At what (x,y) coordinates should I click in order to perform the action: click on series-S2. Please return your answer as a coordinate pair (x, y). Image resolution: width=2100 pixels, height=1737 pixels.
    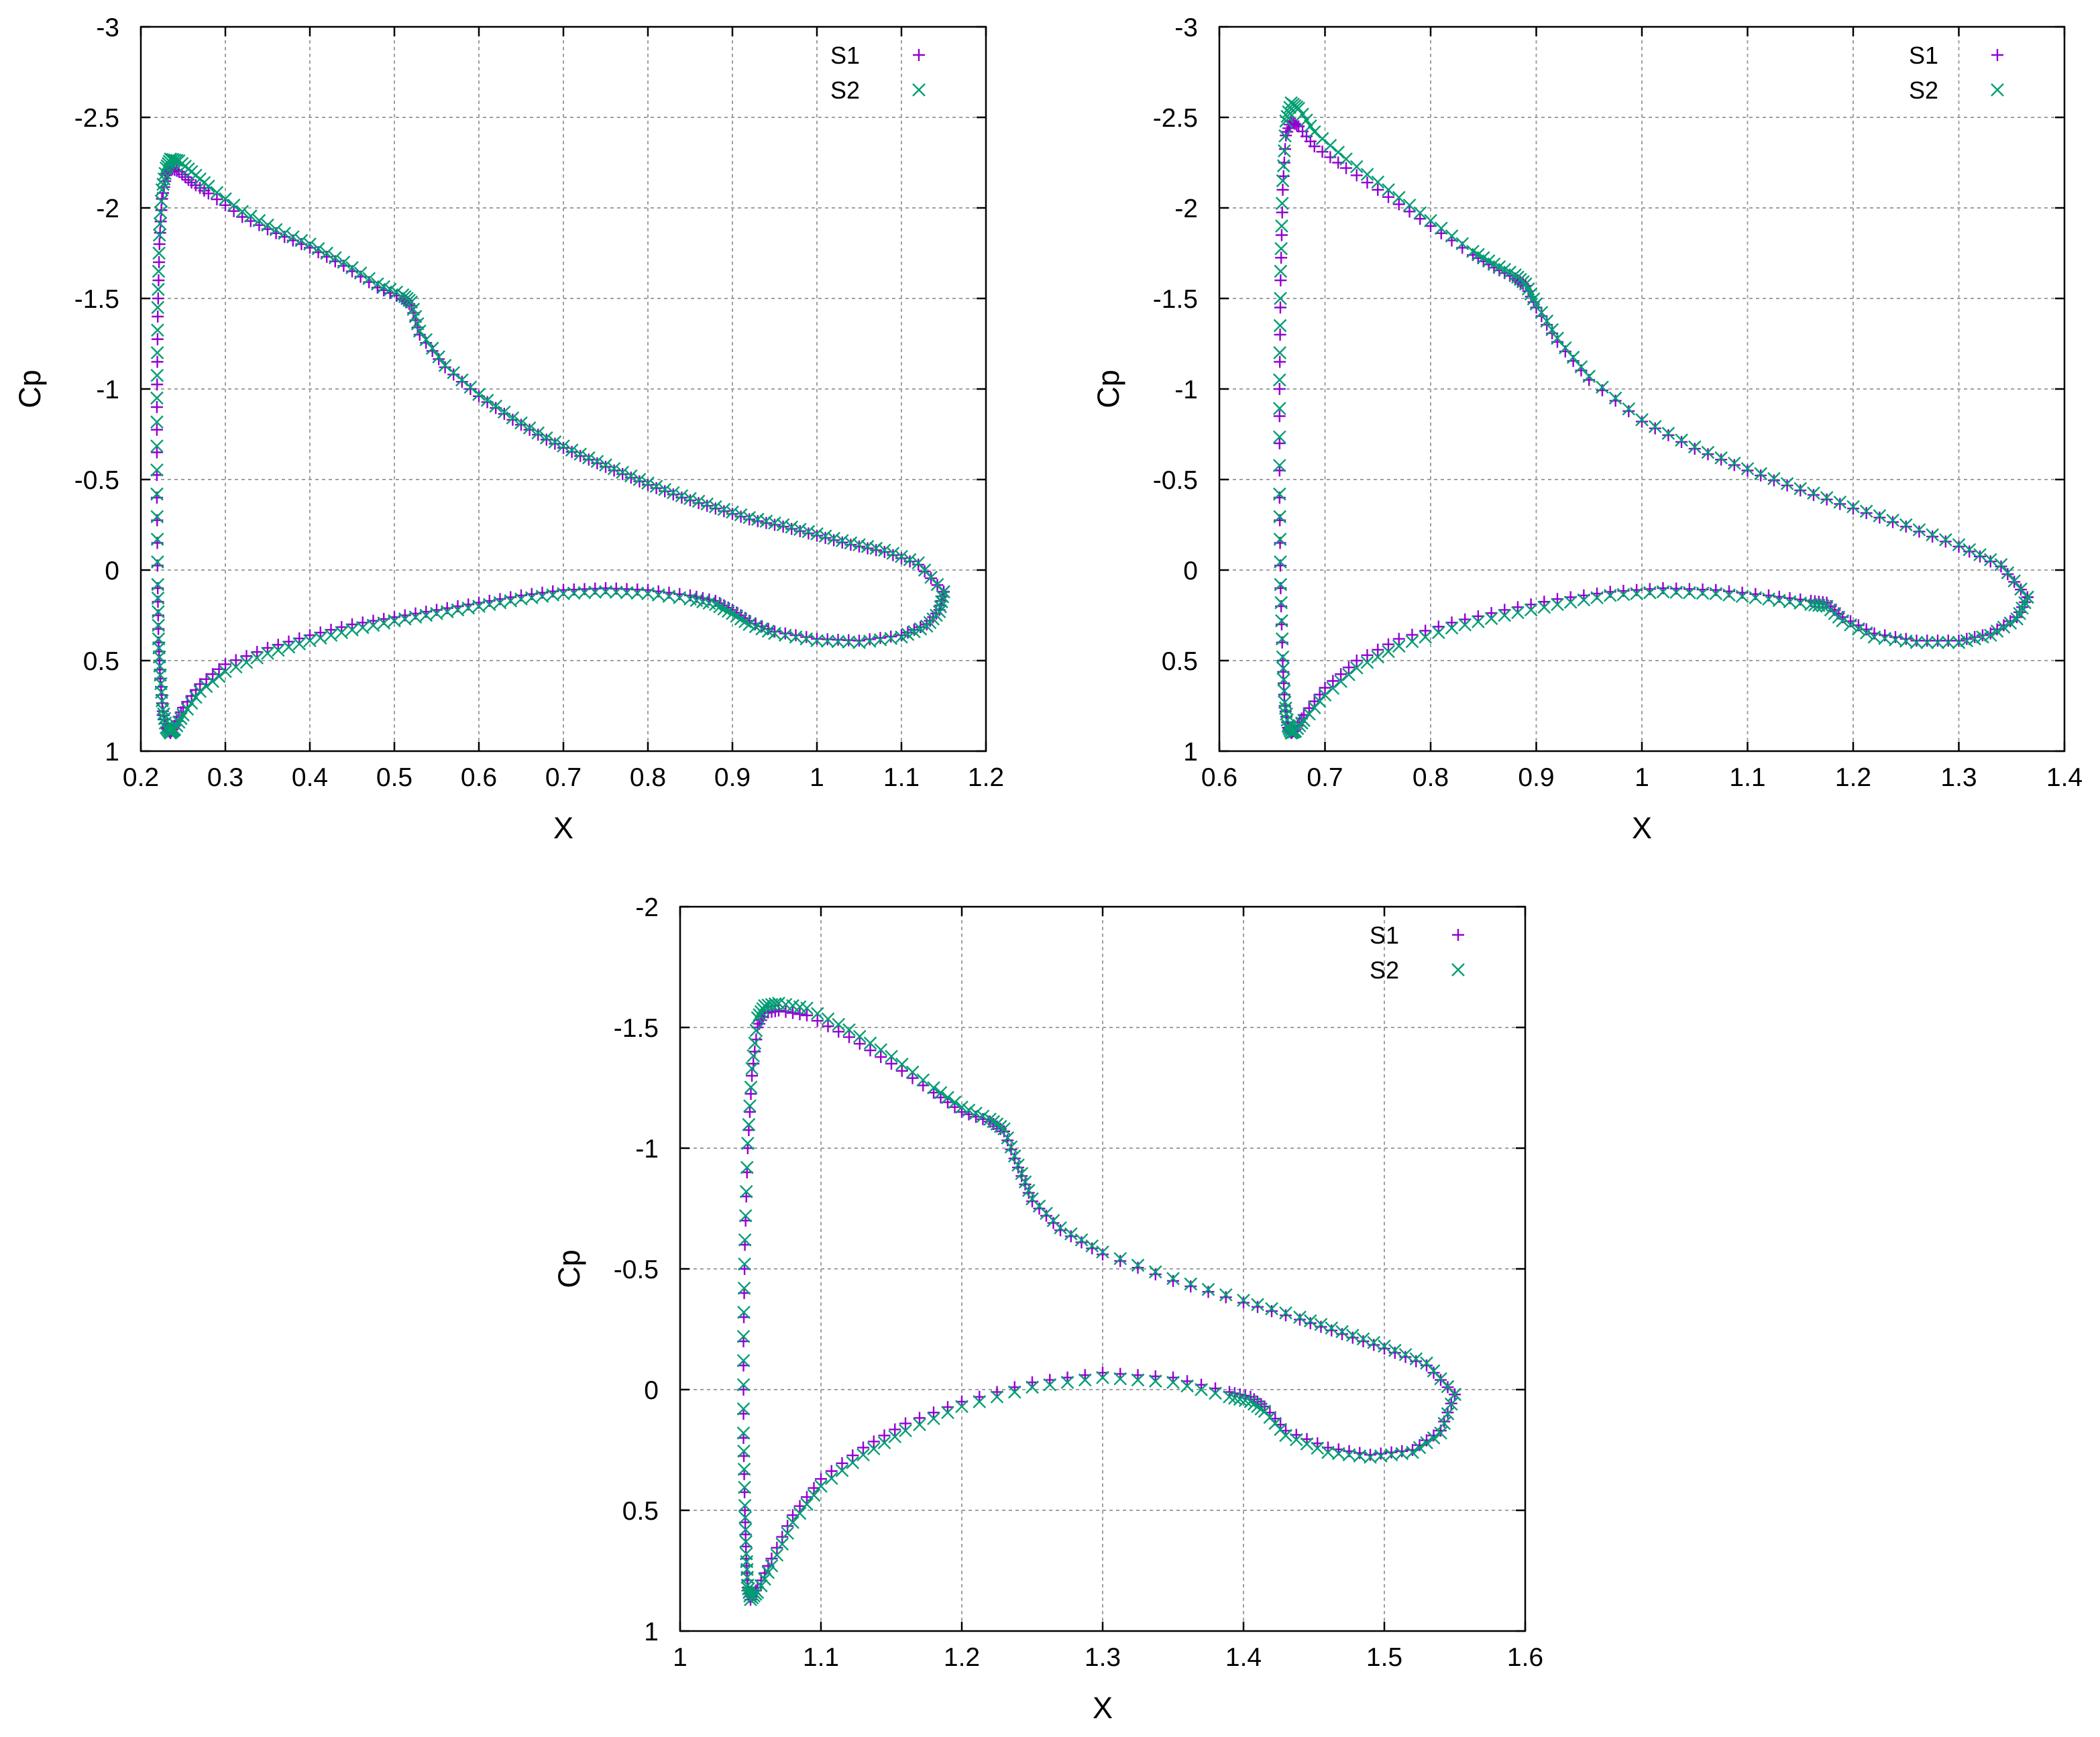
    Looking at the image, I should click on (550, 446).